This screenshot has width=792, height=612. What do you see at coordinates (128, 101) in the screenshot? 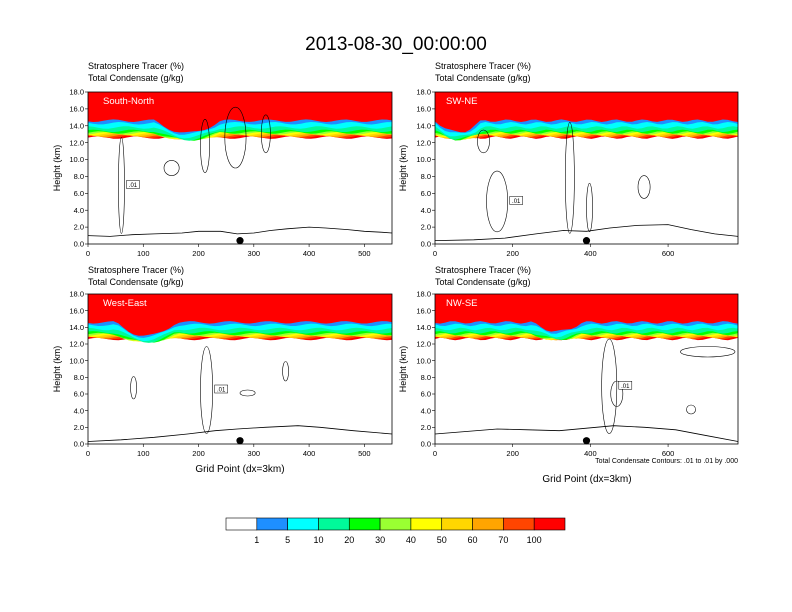
I see `panel-label-south-north: South-North` at bounding box center [128, 101].